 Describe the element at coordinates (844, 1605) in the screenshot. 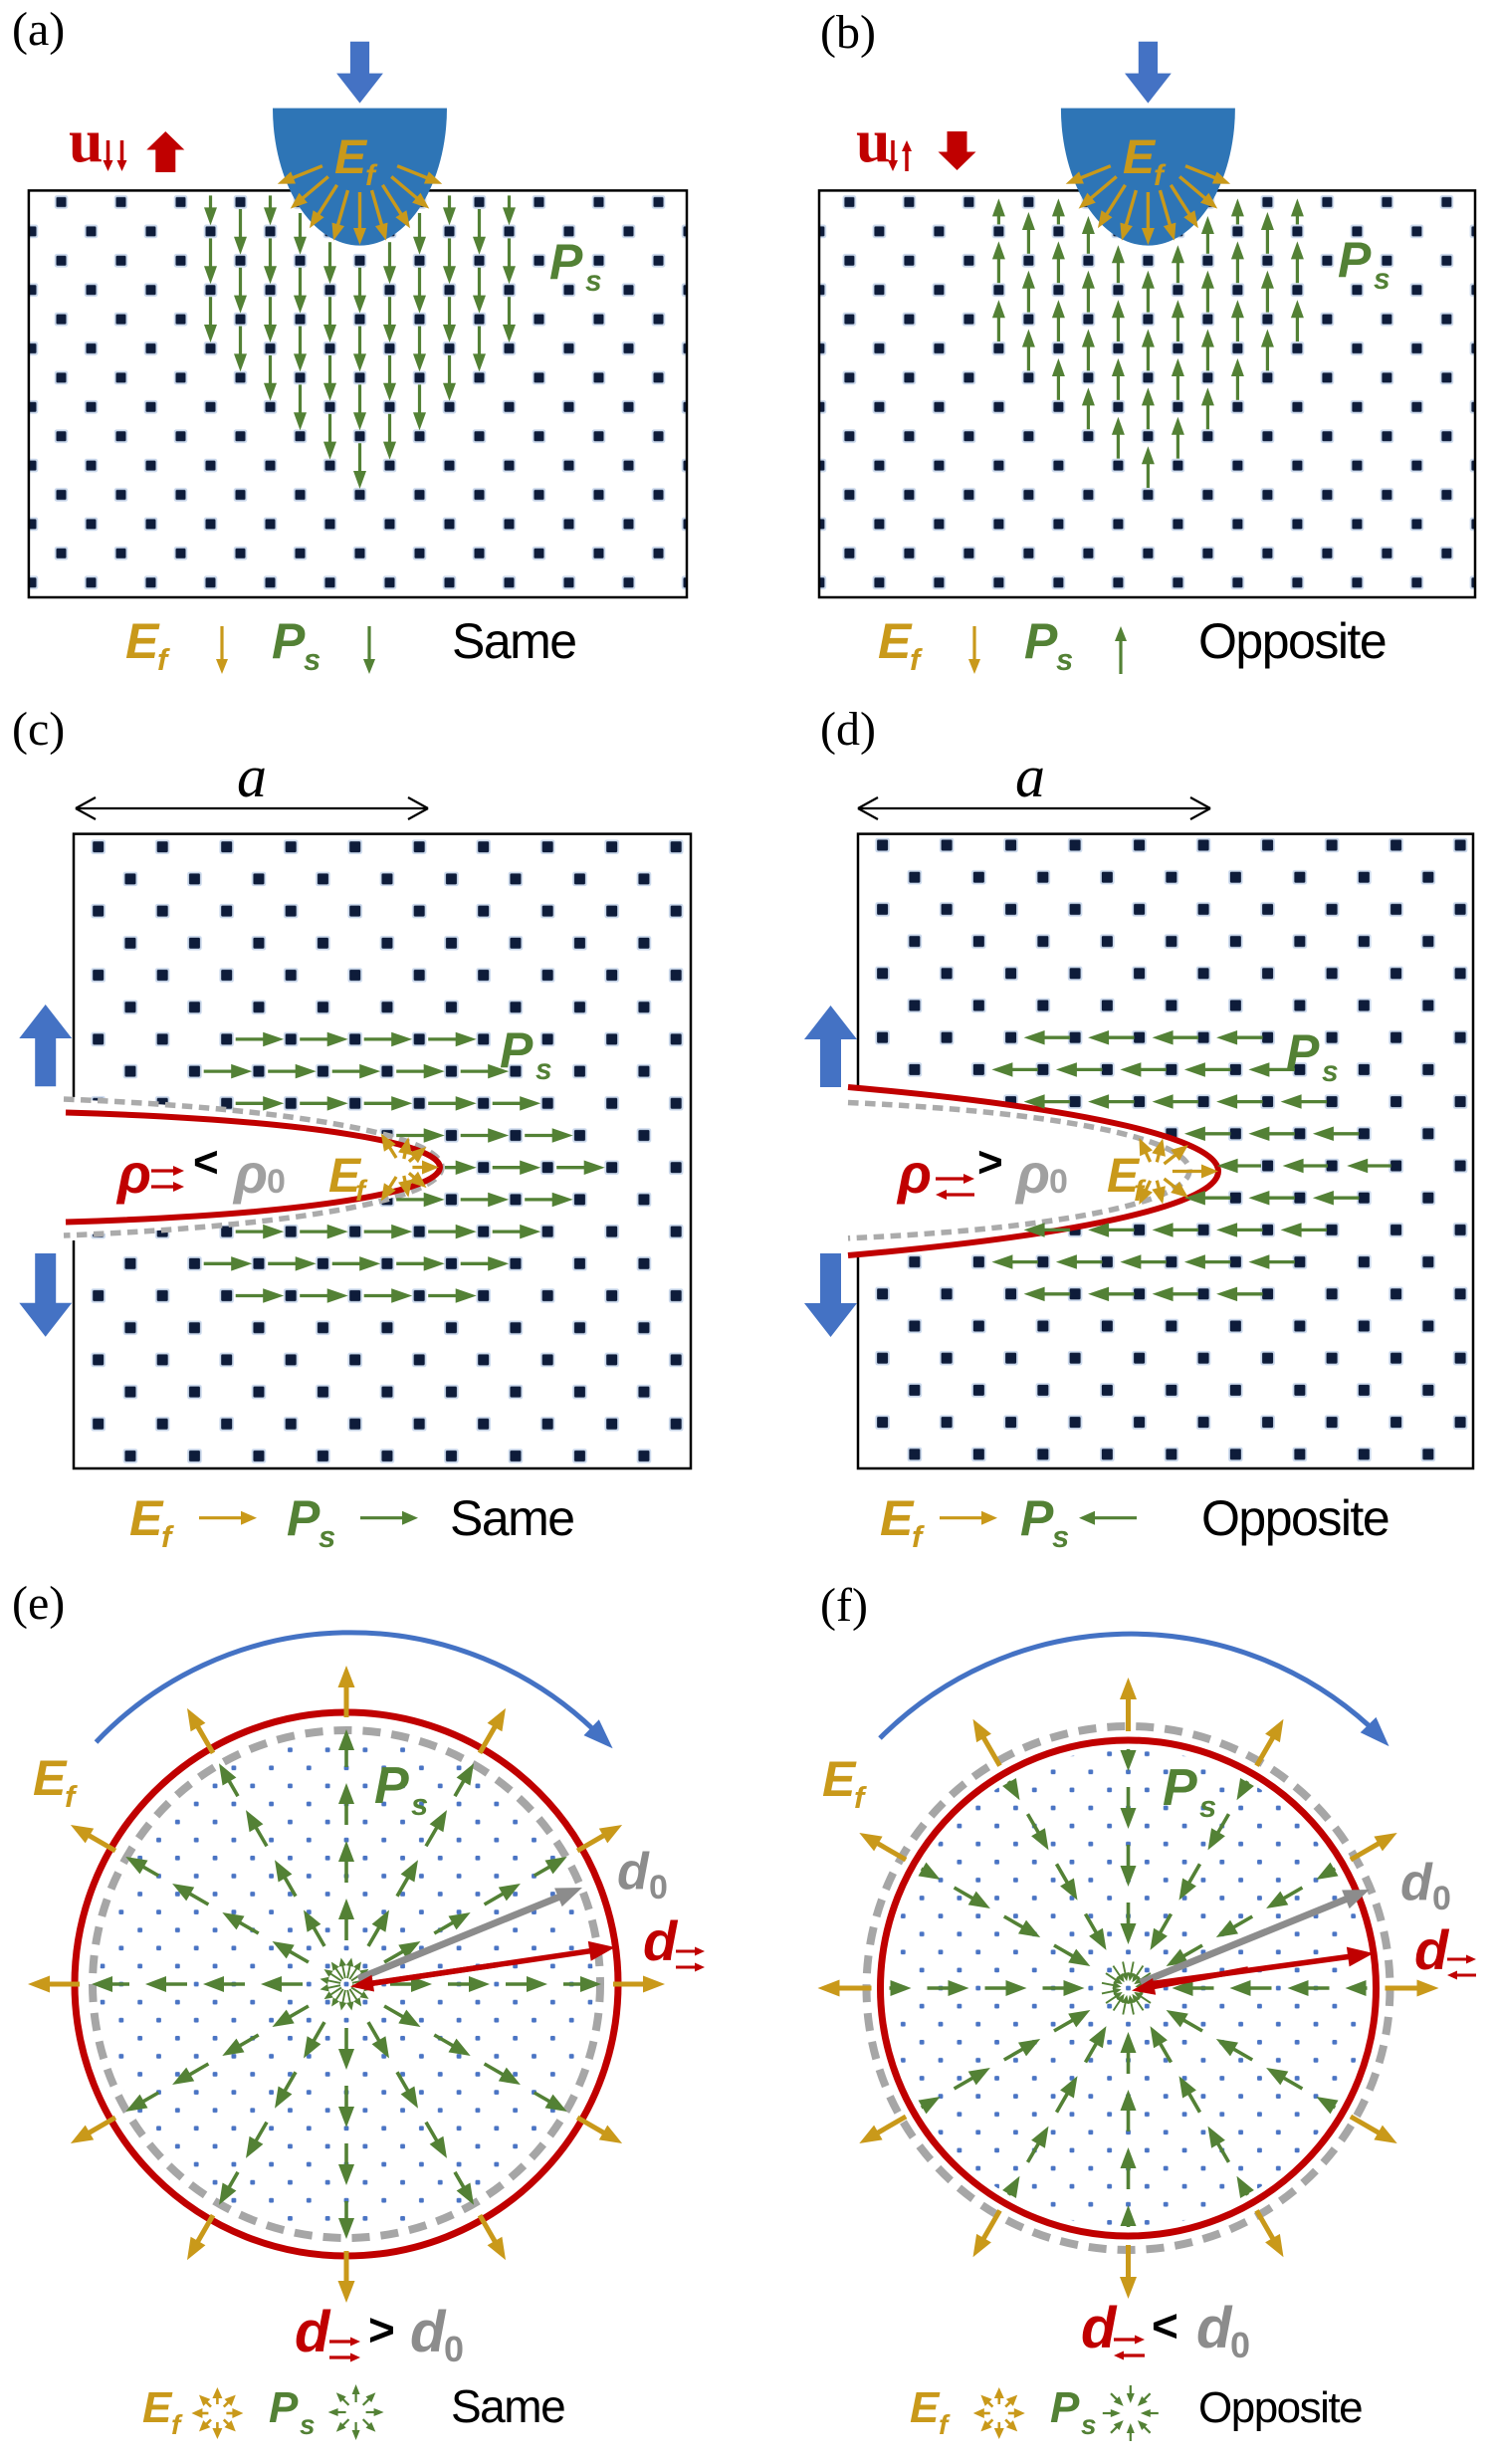

I see `svg-text: (f)` at that location.